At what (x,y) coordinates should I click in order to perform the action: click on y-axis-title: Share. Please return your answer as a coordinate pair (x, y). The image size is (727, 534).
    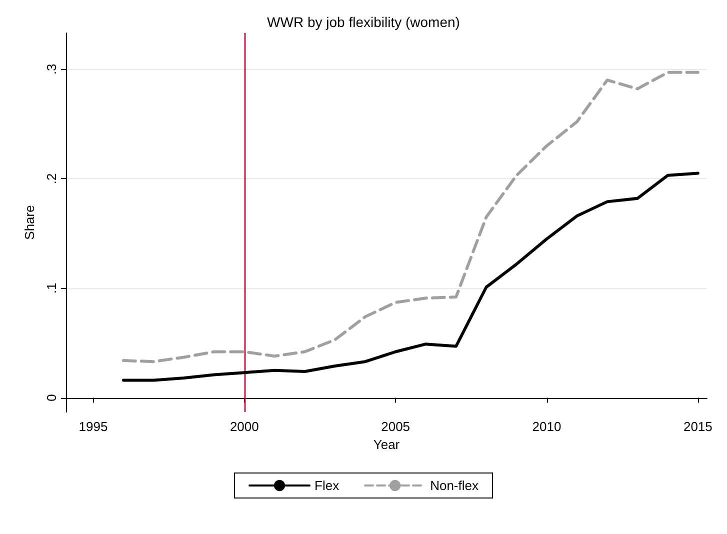
    Looking at the image, I should click on (29, 222).